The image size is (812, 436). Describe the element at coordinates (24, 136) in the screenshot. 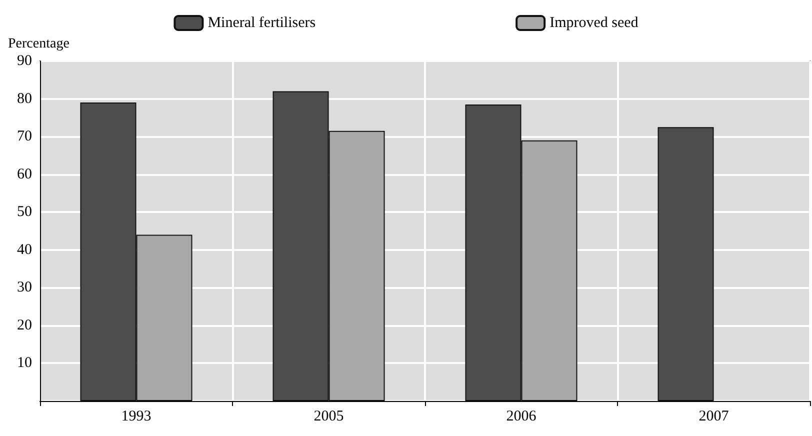

I see `y-tick-label: 70` at that location.